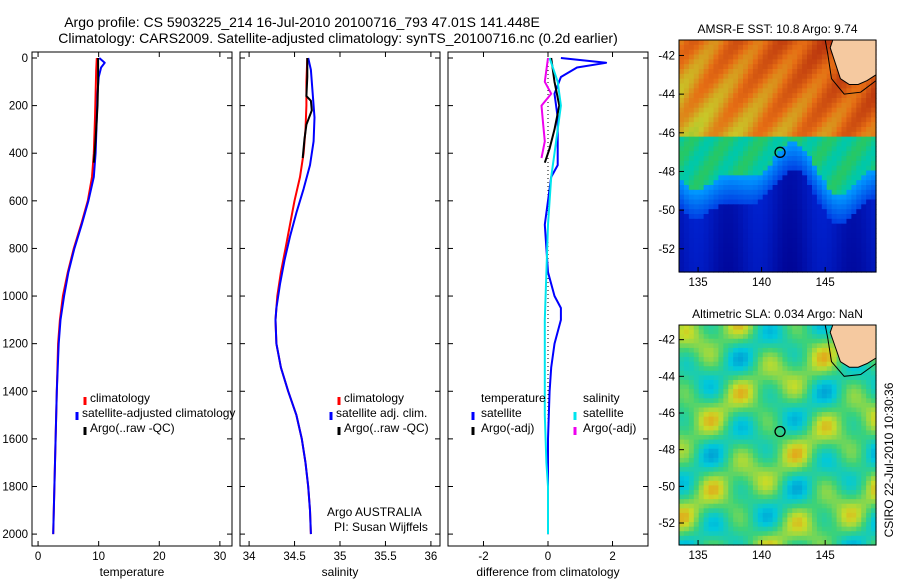  Describe the element at coordinates (666, 211) in the screenshot. I see `y-tick-label: -50` at that location.